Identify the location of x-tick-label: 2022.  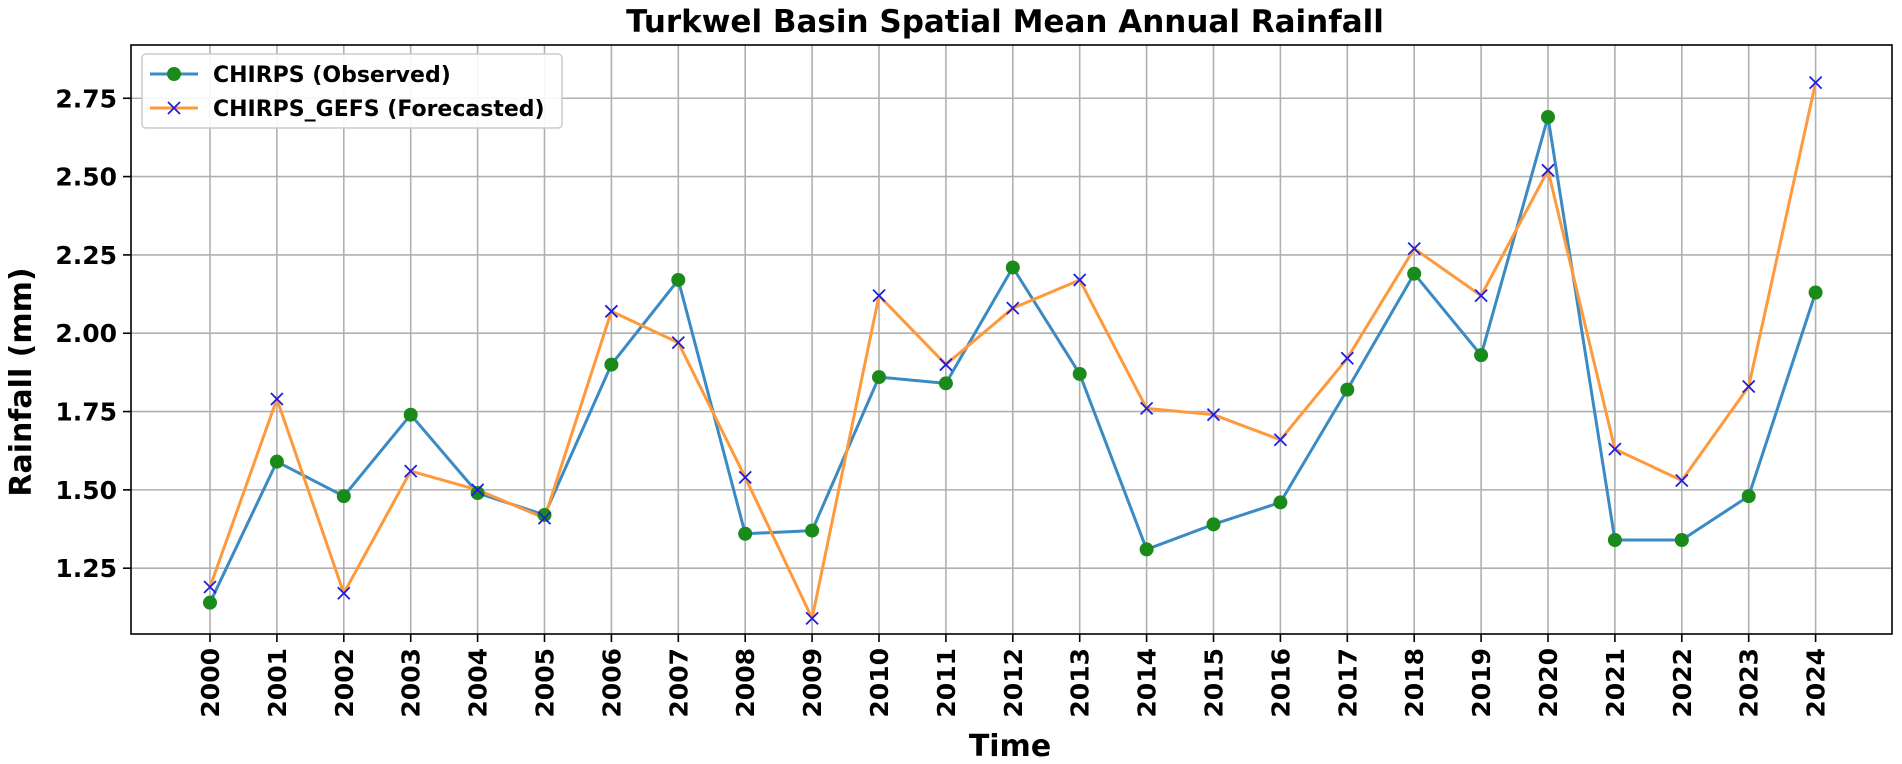
(1682, 683).